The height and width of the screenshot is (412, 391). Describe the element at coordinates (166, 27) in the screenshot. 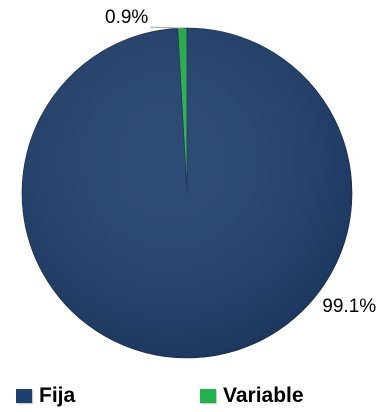

I see `leader-line-variable` at that location.